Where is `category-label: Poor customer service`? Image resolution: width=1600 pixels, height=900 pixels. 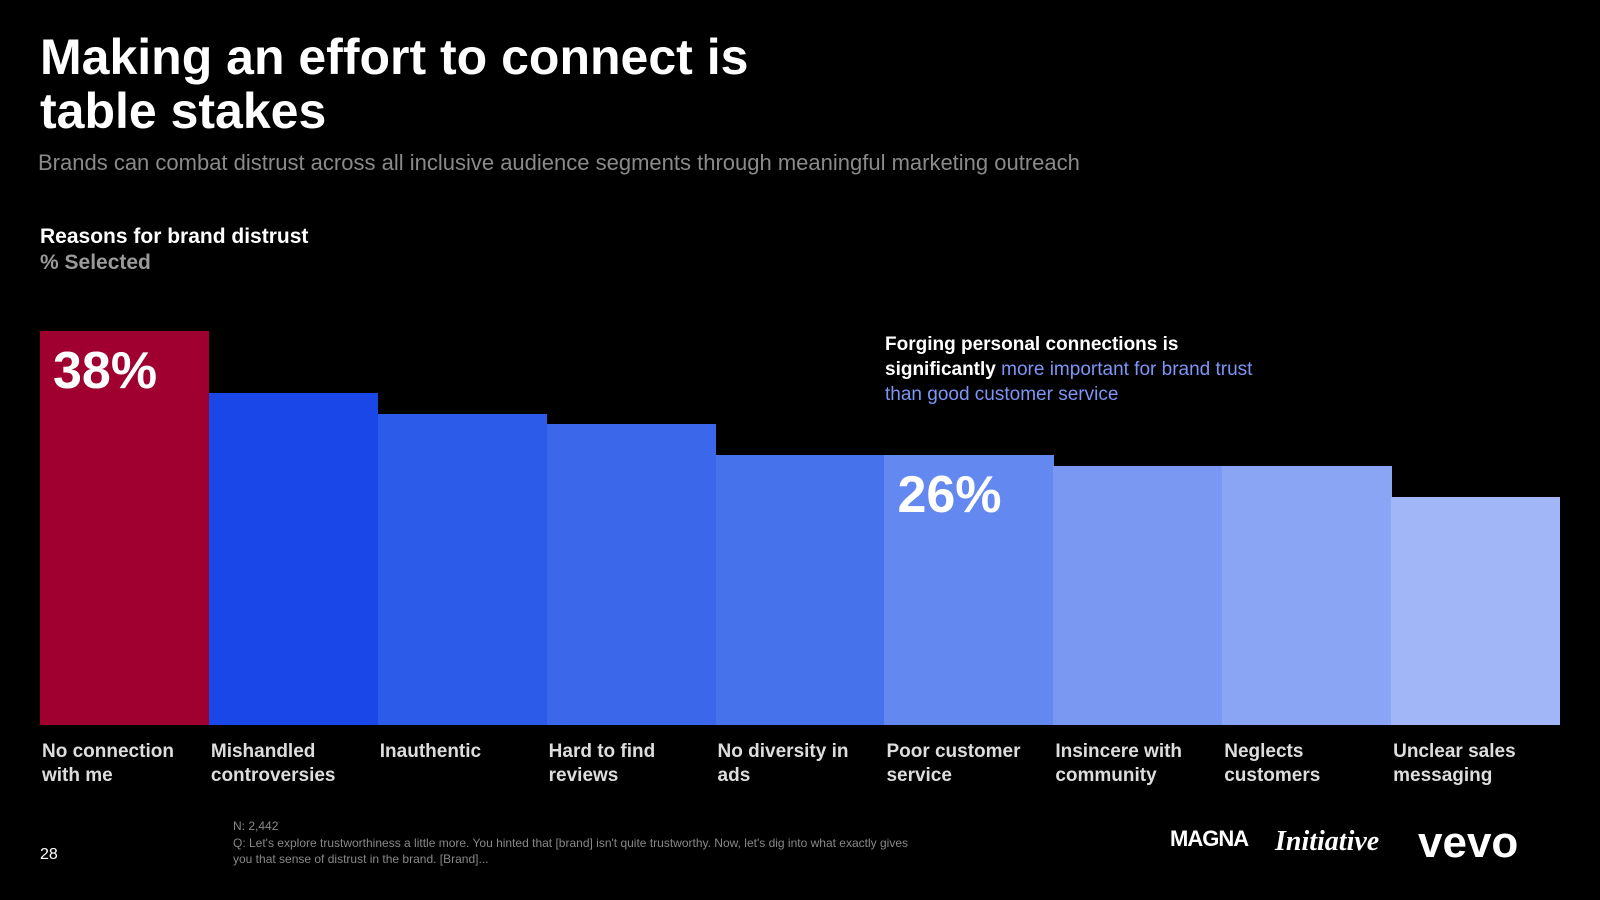 category-label: Poor customer service is located at coordinates (953, 763).